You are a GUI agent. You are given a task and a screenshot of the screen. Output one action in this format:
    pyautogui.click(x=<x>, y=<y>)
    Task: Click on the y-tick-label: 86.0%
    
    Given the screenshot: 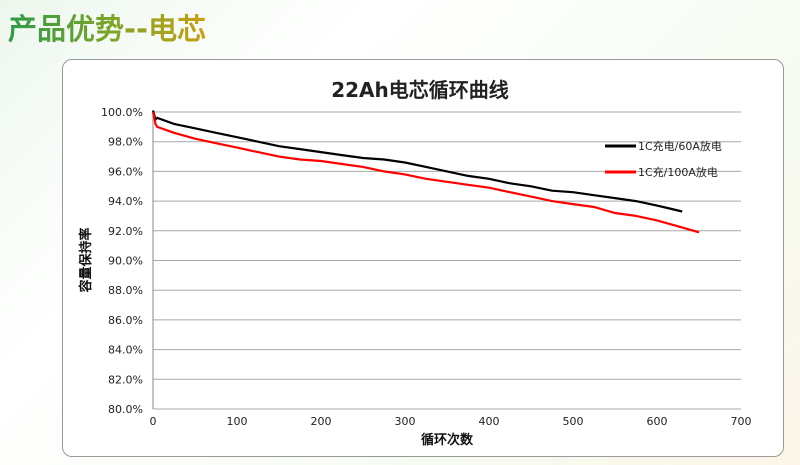 What is the action you would take?
    pyautogui.click(x=125, y=320)
    